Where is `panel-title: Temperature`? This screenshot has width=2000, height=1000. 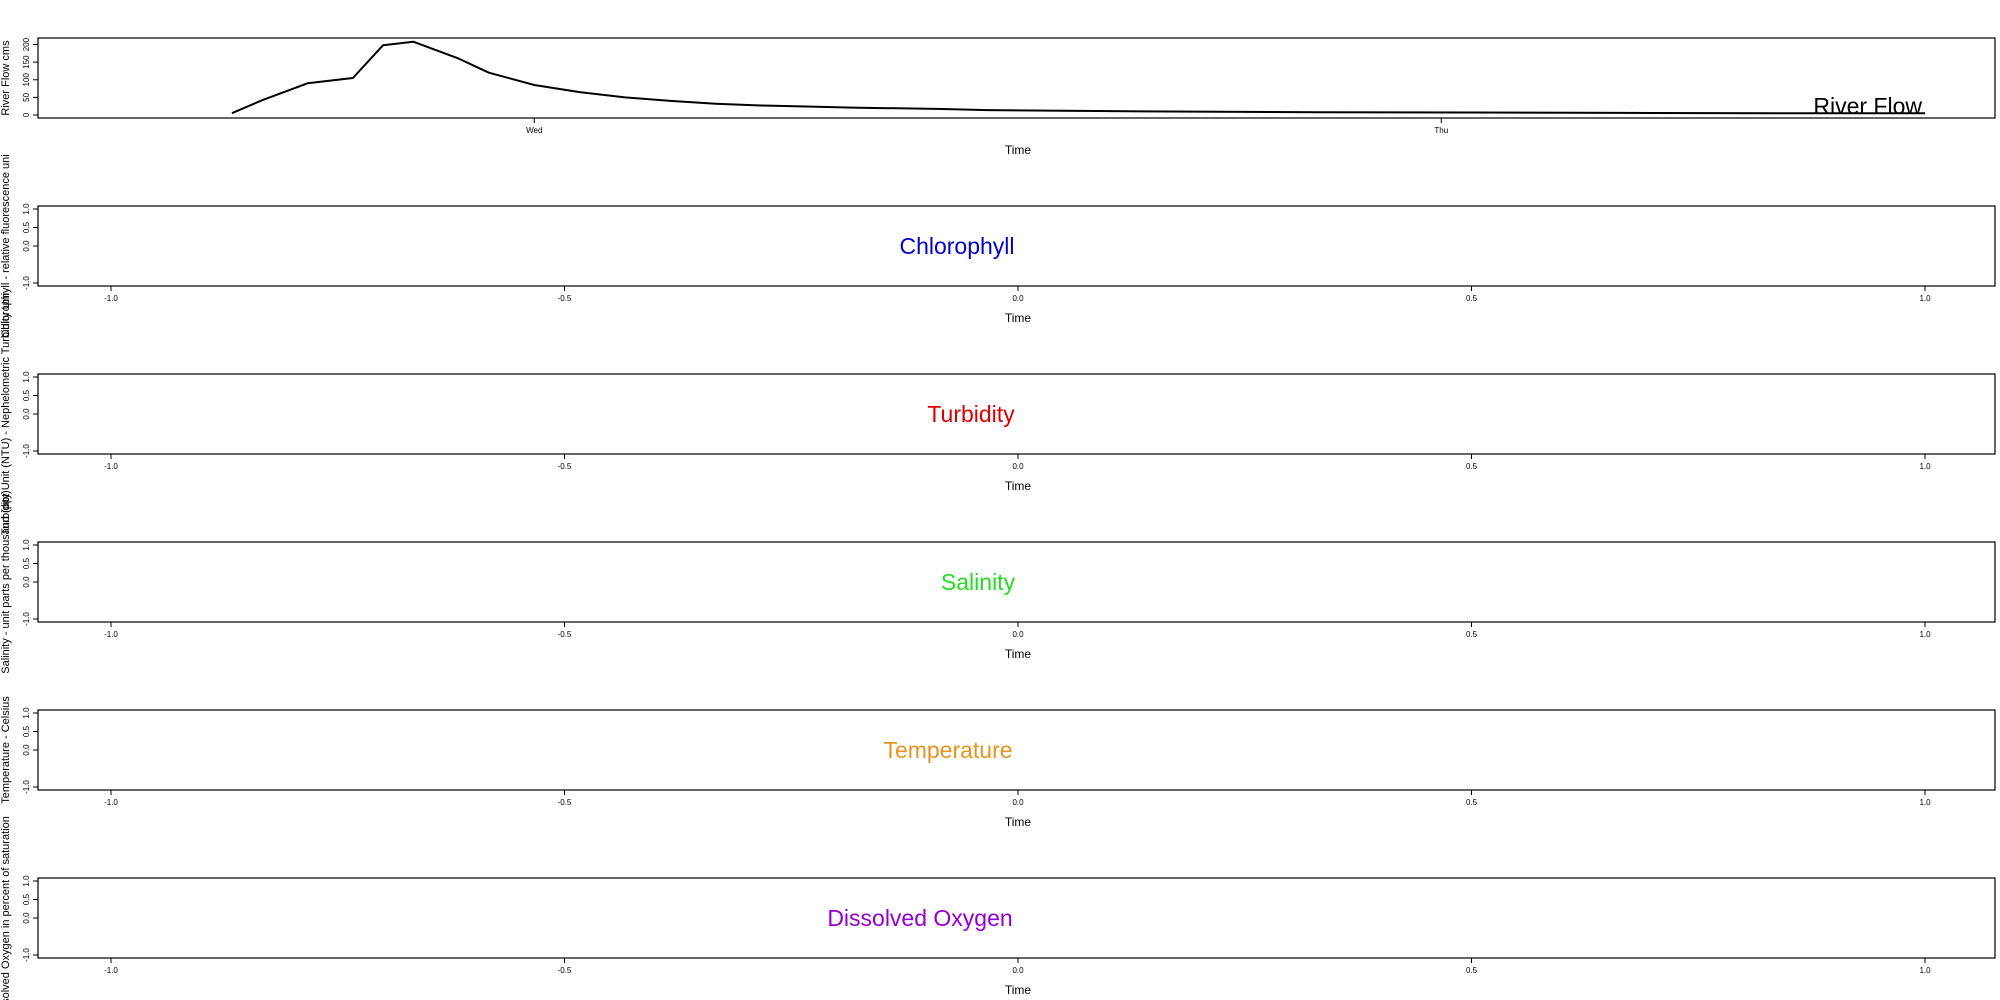
panel-title: Temperature is located at coordinates (947, 750).